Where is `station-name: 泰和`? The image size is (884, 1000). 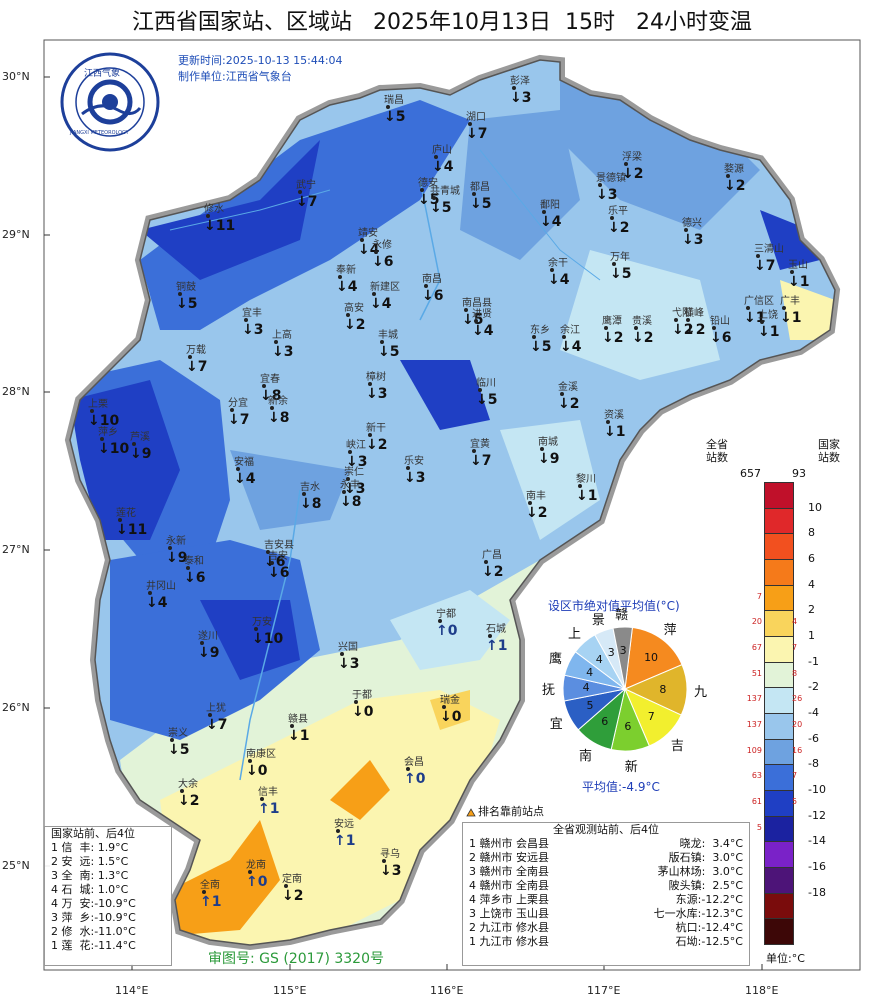 station-name: 泰和 is located at coordinates (194, 561).